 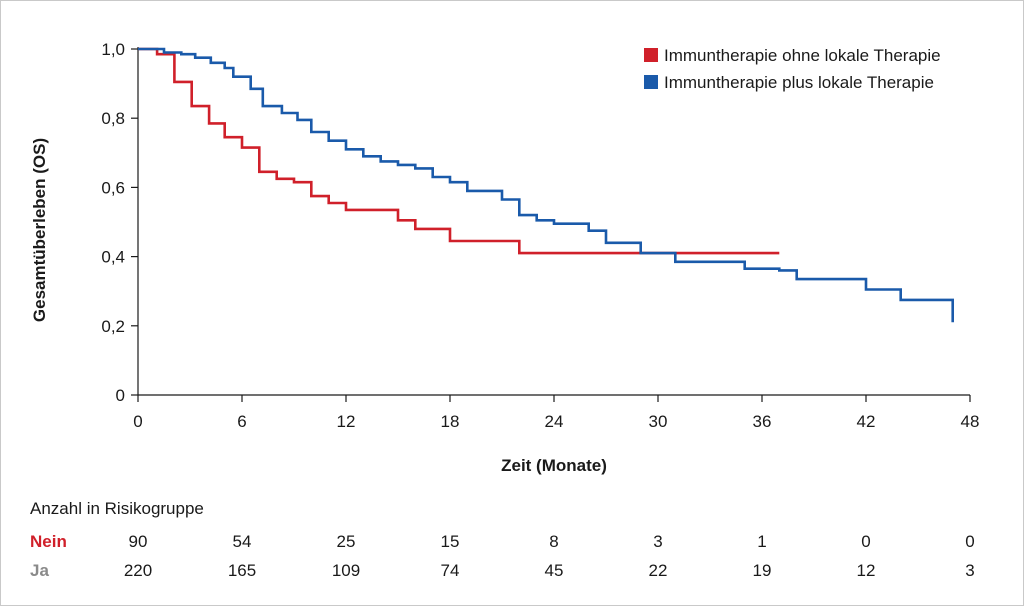 What do you see at coordinates (138, 541) in the screenshot?
I see `risk-cell: 90` at bounding box center [138, 541].